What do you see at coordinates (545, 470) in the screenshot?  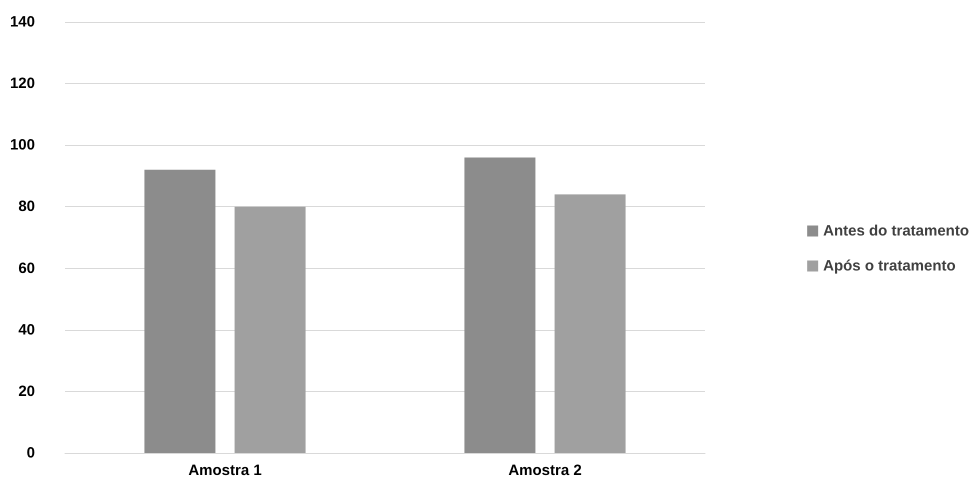 I see `x-tick-label: Amostra 2` at bounding box center [545, 470].